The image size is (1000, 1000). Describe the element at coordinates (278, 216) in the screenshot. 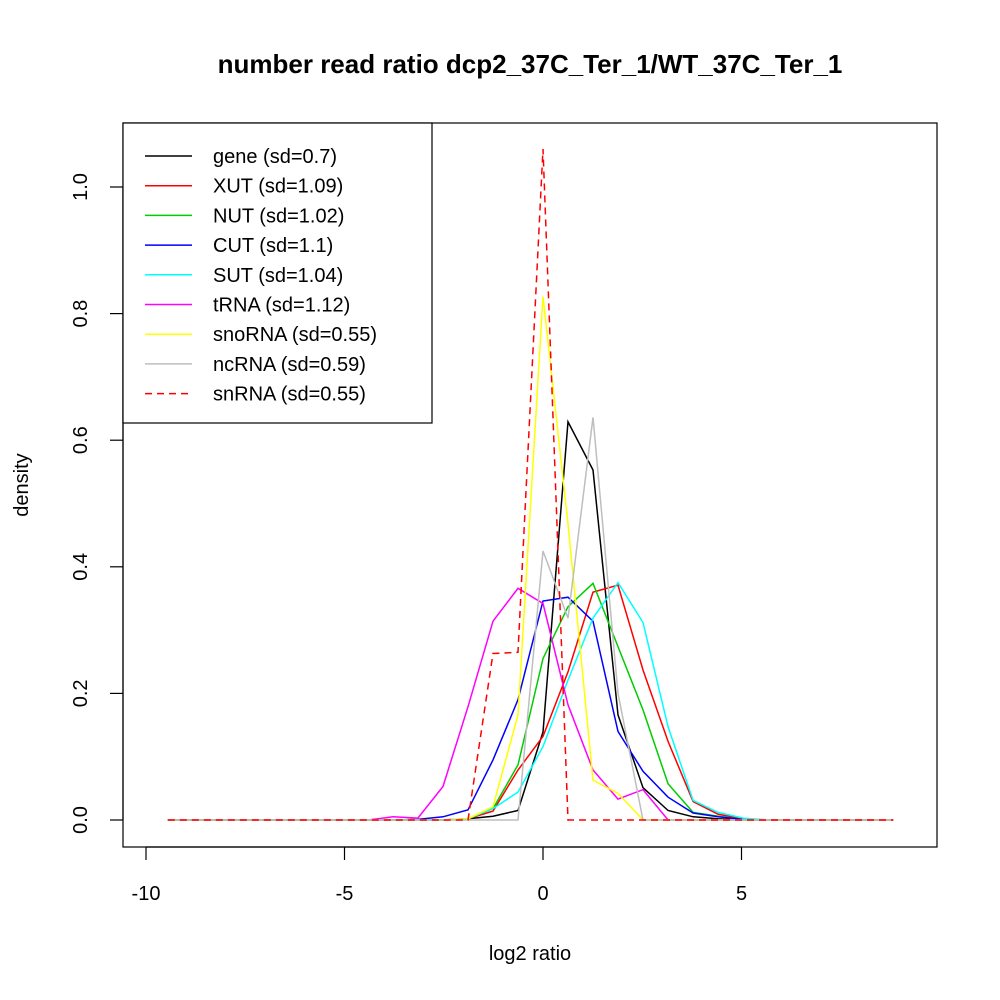

I see `legend-label: NUT (sd=1.02)` at that location.